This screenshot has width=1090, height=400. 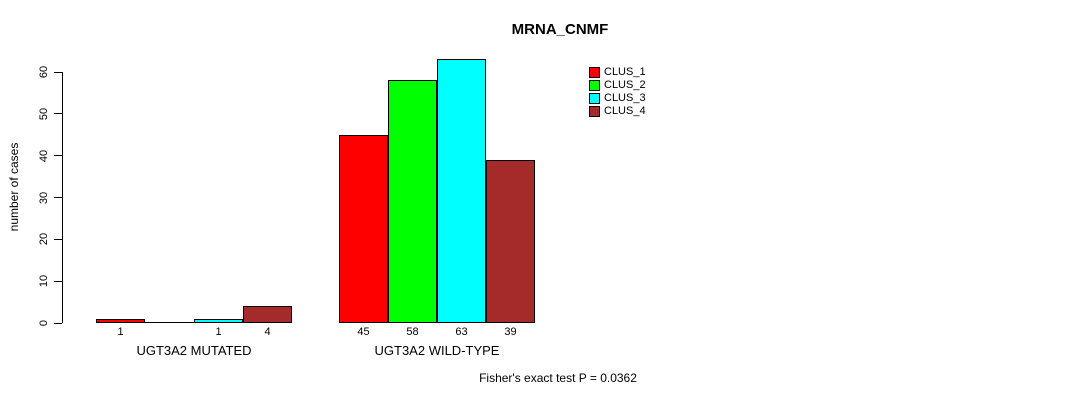 What do you see at coordinates (44, 323) in the screenshot?
I see `y-axis-tick-label: 0` at bounding box center [44, 323].